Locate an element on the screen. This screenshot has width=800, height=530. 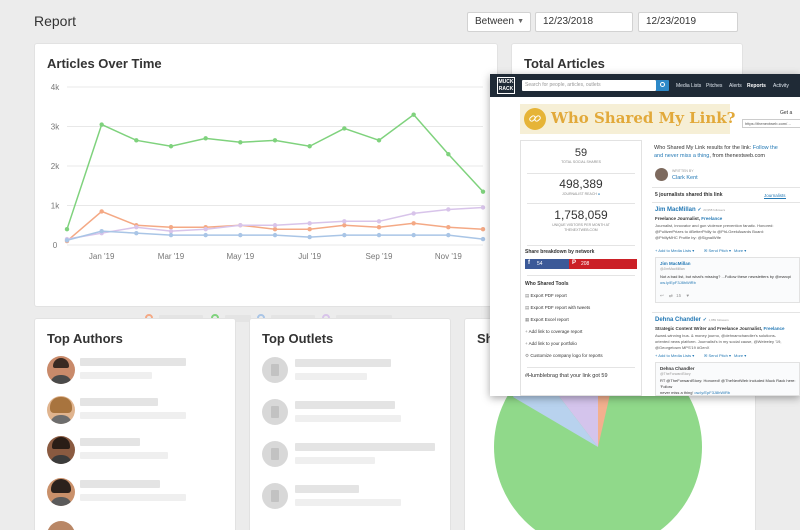
tool-customize-logo: ⚙ Customize company logo for reports is located at coordinates (564, 355).